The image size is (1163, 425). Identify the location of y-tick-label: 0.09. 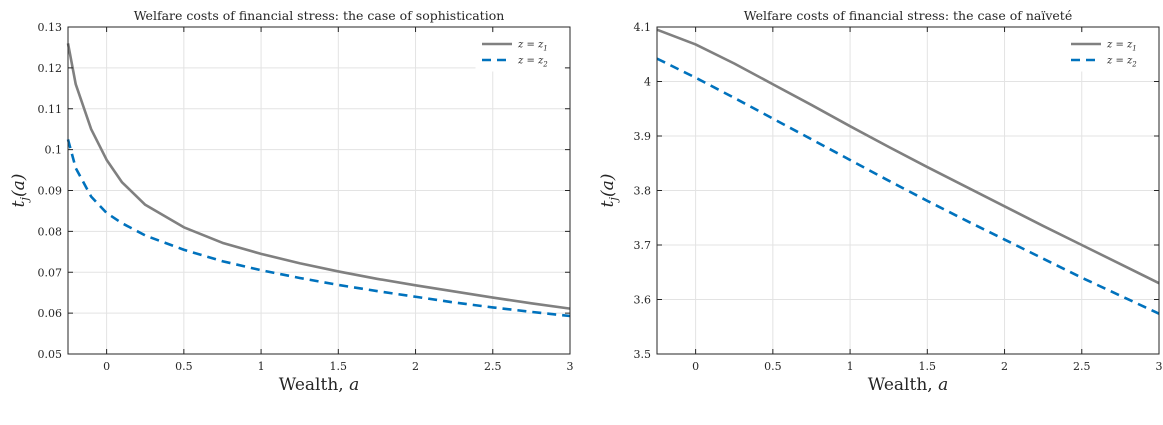
(50, 191).